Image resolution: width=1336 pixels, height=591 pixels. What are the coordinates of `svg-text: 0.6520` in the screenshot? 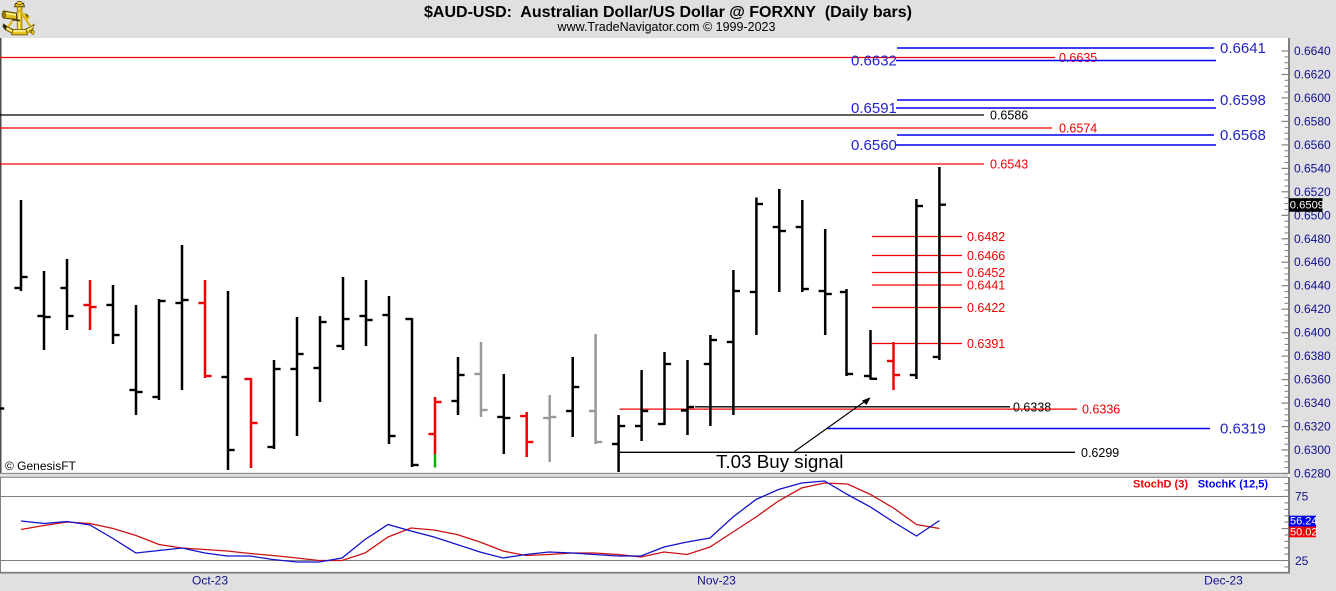 It's located at (1312, 192).